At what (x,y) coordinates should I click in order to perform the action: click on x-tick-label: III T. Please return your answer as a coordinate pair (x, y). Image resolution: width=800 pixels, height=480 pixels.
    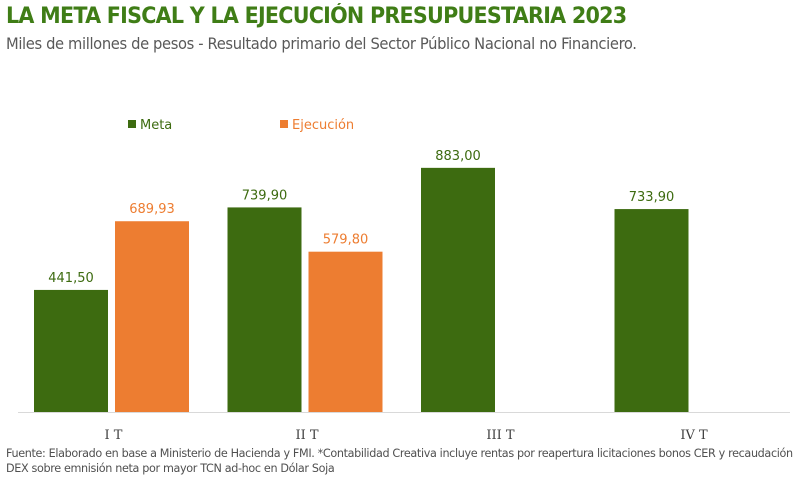
    Looking at the image, I should click on (500, 435).